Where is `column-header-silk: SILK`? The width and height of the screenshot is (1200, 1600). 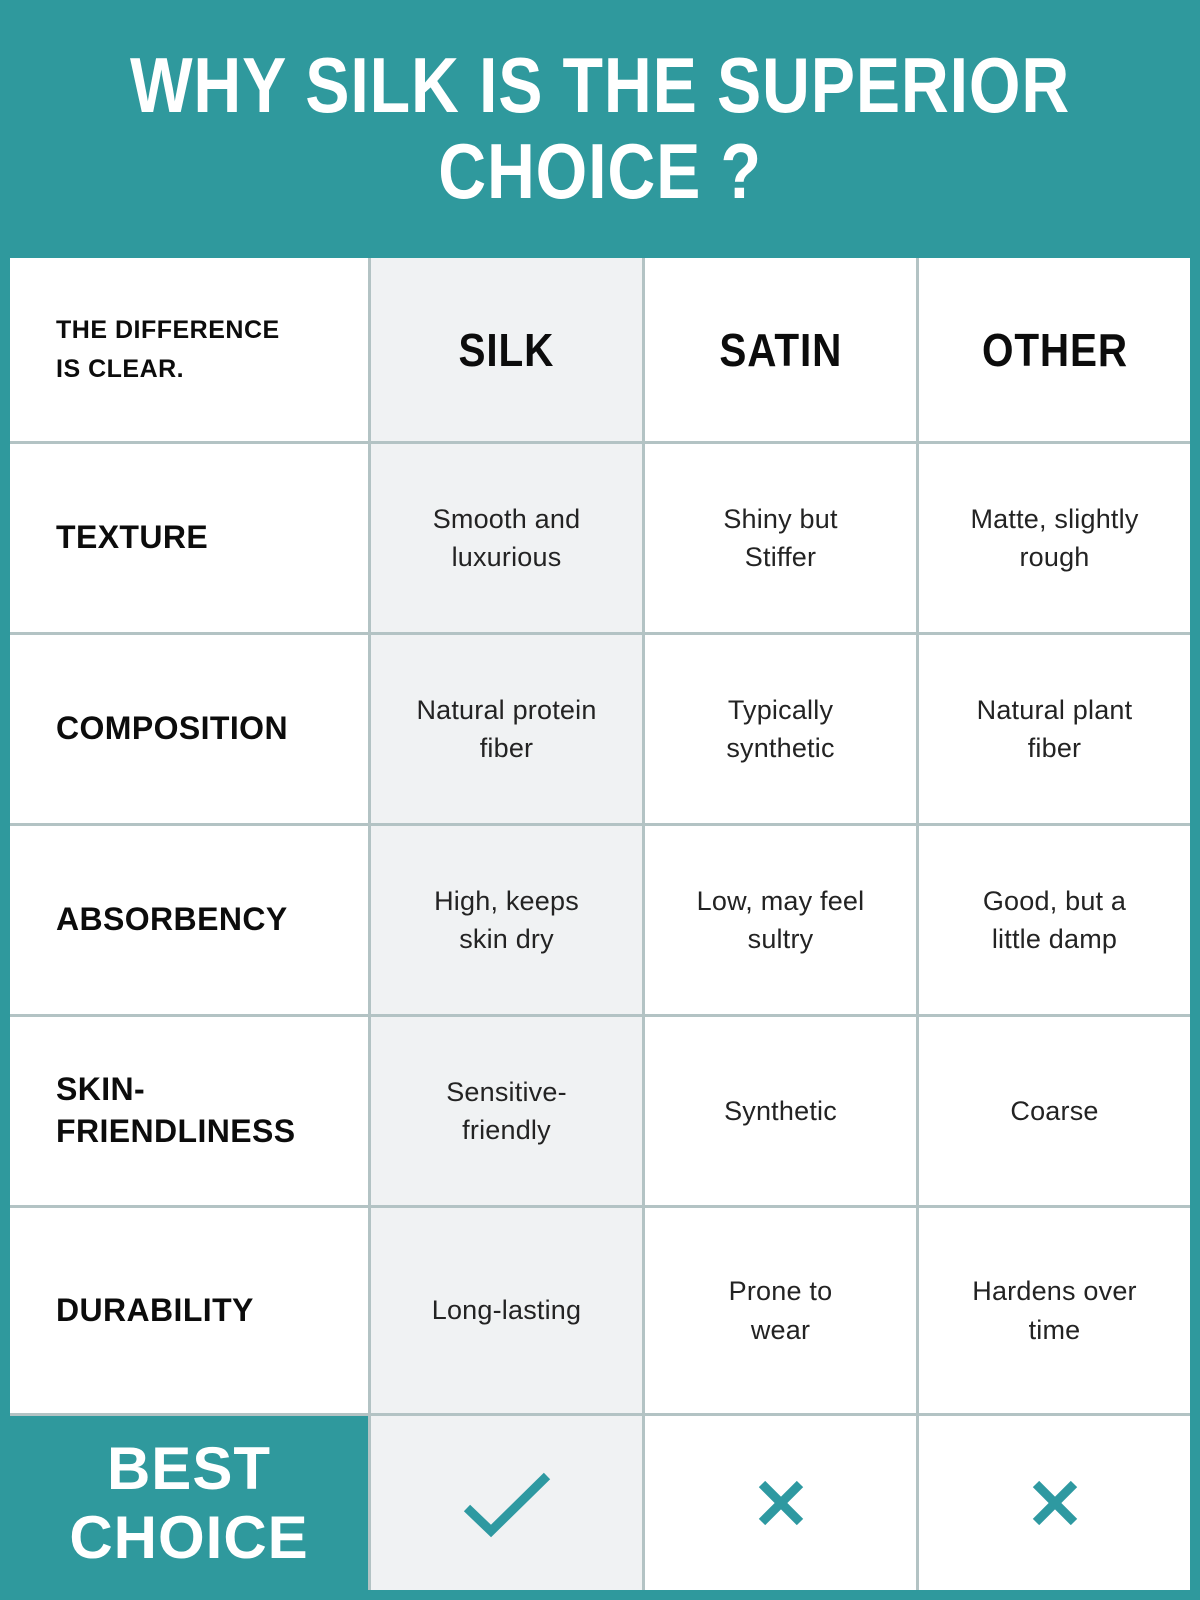 column-header-silk: SILK is located at coordinates (506, 349).